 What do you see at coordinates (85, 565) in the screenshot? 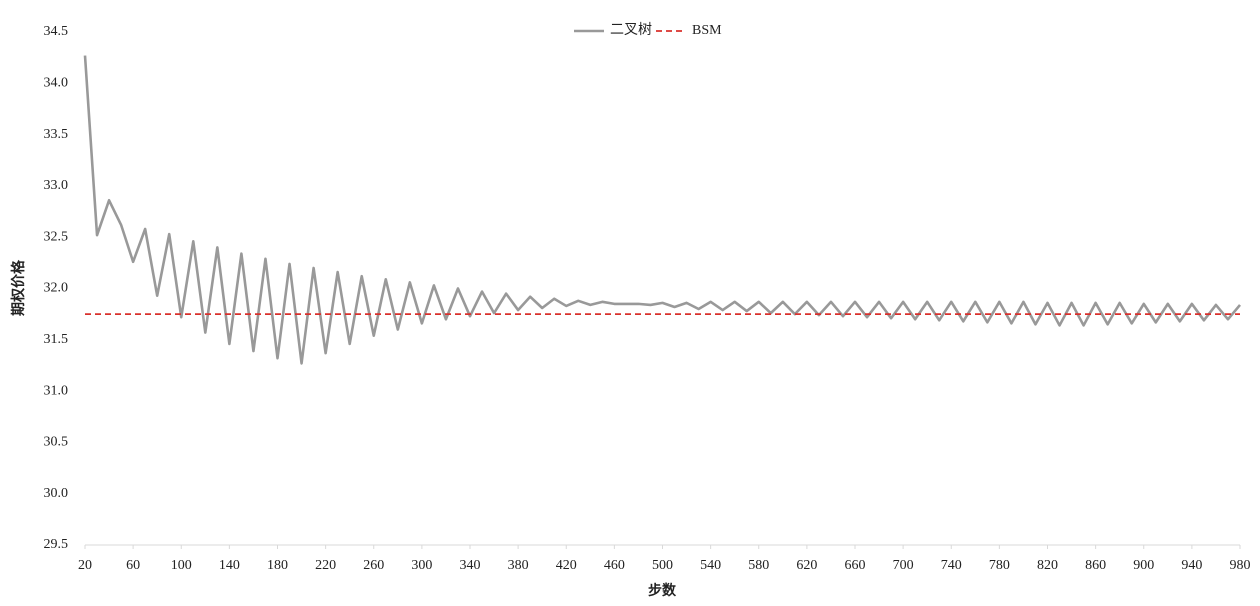
I see `x-tick-label: 20` at bounding box center [85, 565].